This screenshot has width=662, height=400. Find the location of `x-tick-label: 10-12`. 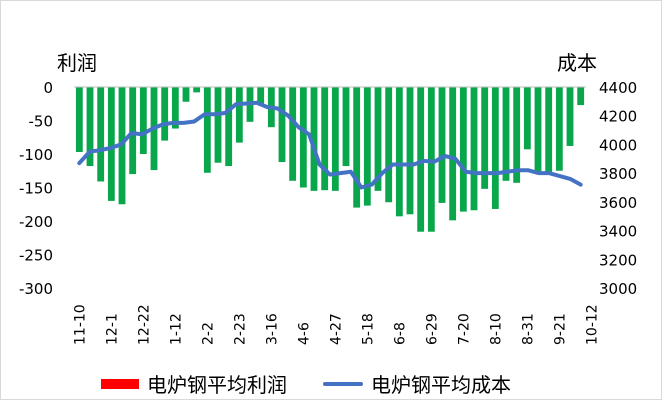

x-tick-label: 10-12 is located at coordinates (592, 324).